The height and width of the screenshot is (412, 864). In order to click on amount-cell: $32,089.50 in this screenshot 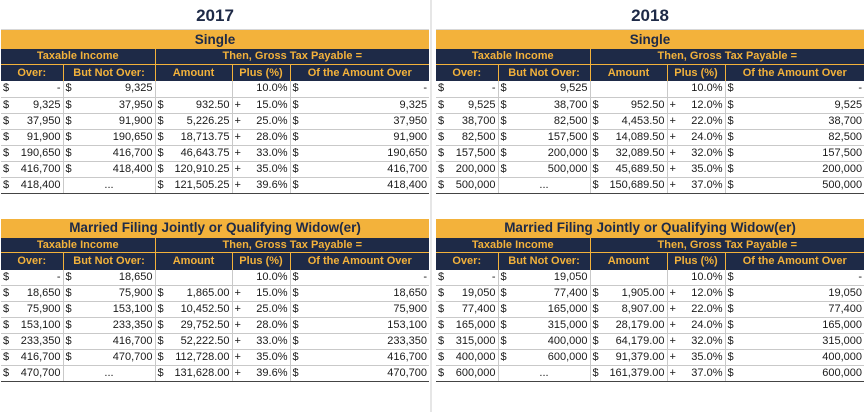, I will do `click(629, 153)`.